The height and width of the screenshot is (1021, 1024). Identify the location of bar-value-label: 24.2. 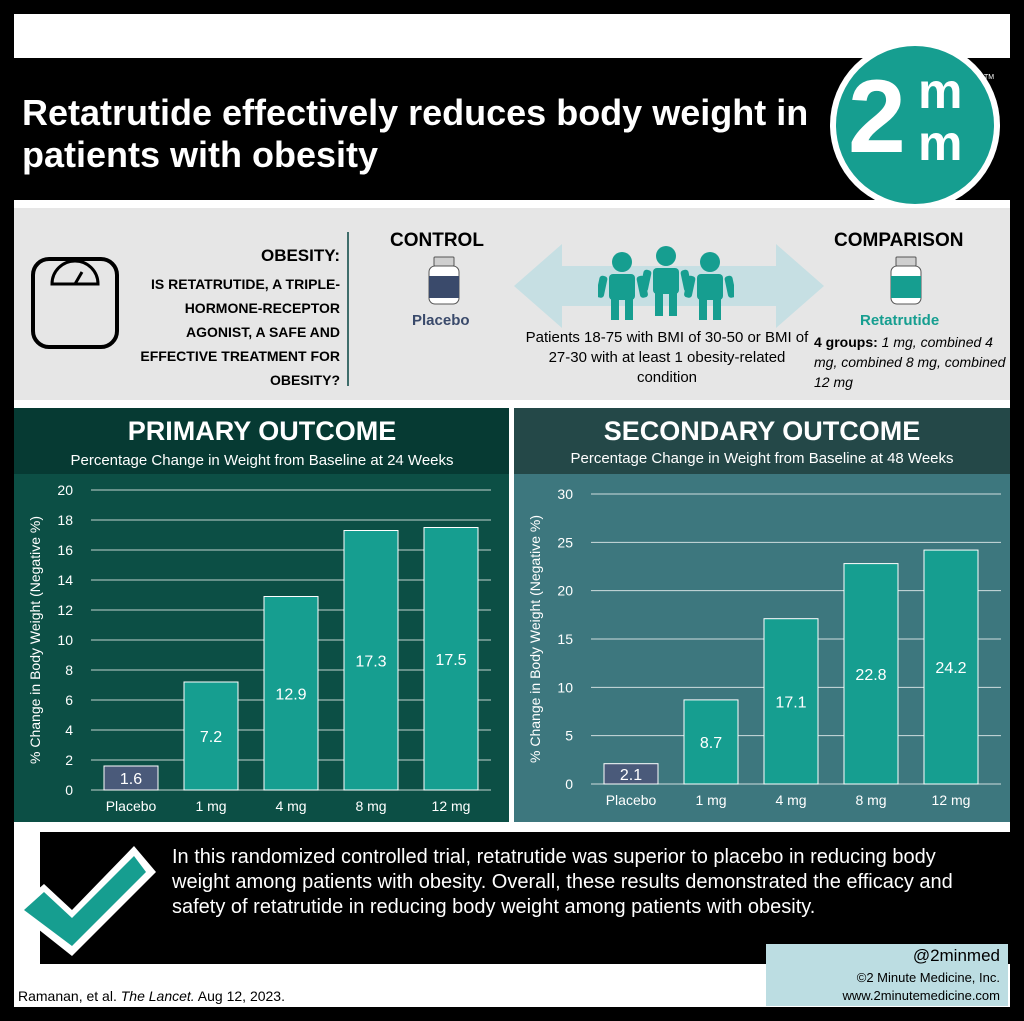
(950, 668).